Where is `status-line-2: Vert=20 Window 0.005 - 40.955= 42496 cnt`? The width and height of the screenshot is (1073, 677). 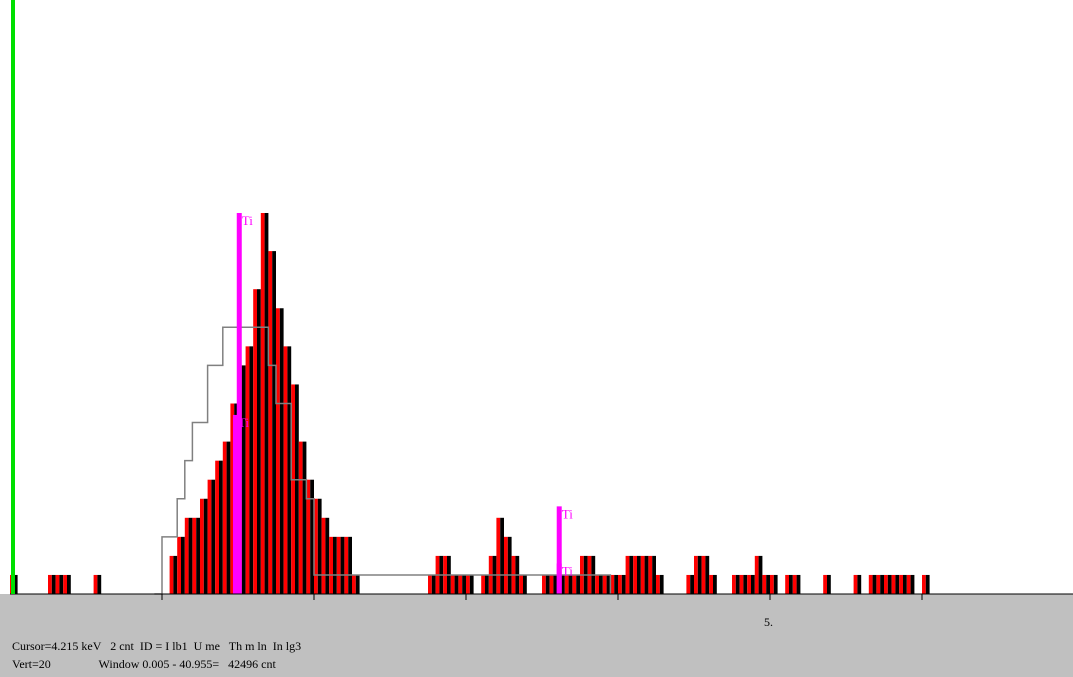
status-line-2: Vert=20 Window 0.005 - 40.955= 42496 cnt is located at coordinates (144, 664).